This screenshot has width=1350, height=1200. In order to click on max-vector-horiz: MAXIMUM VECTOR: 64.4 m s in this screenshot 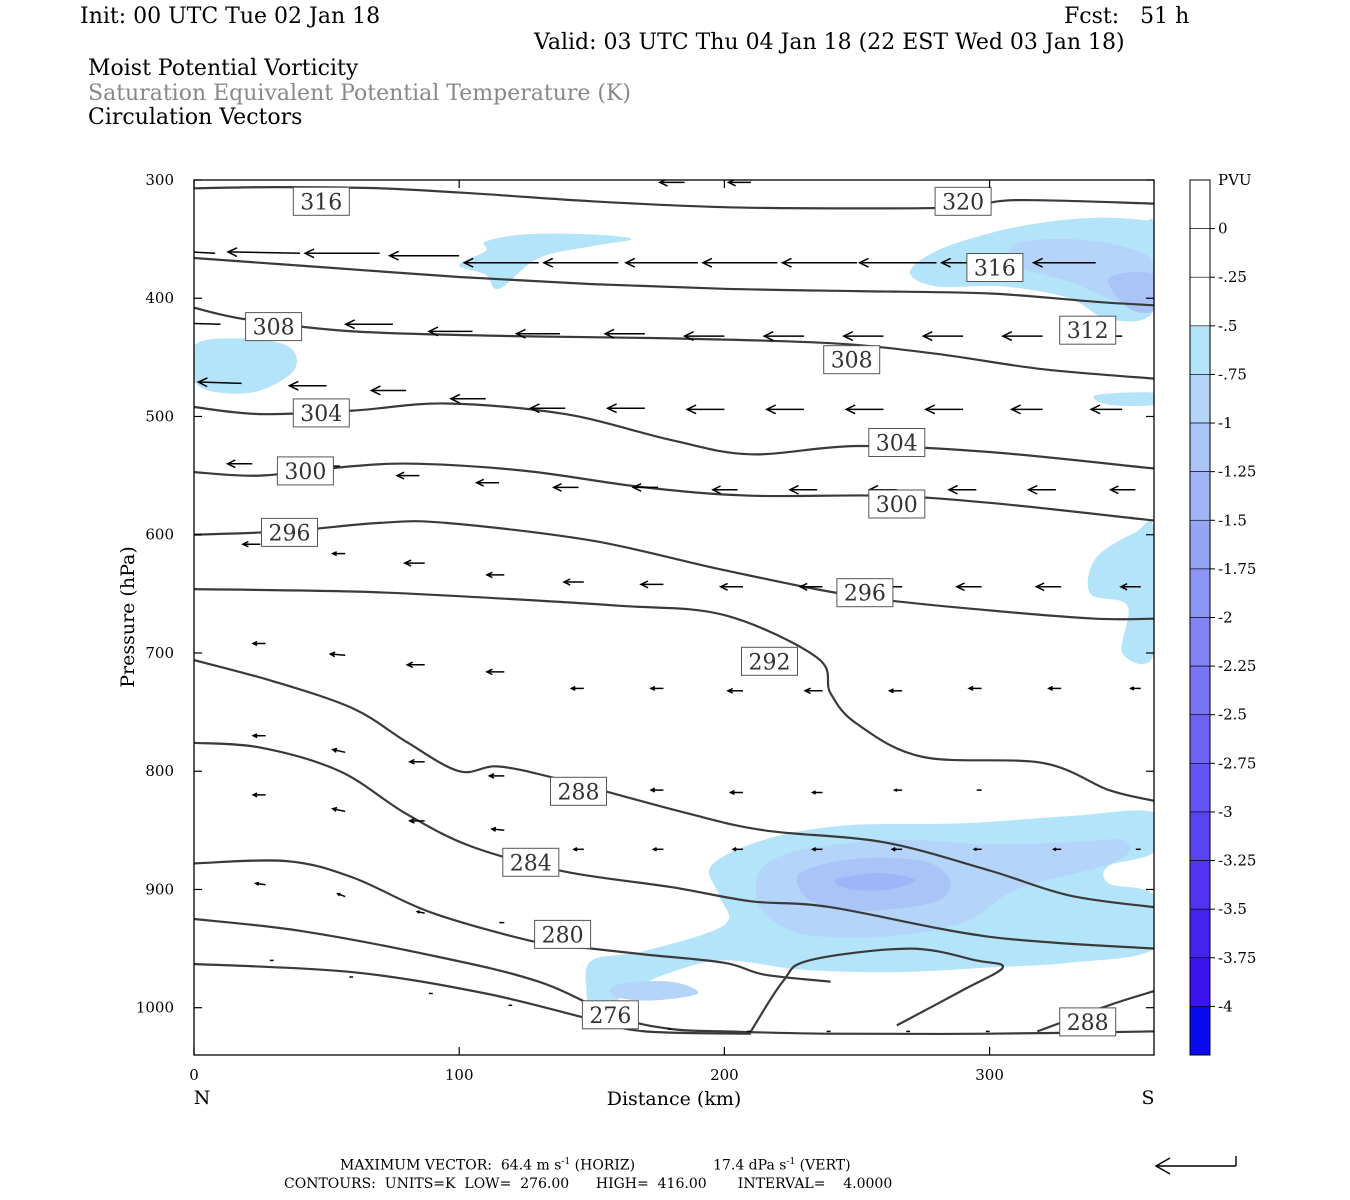, I will do `click(451, 1165)`.